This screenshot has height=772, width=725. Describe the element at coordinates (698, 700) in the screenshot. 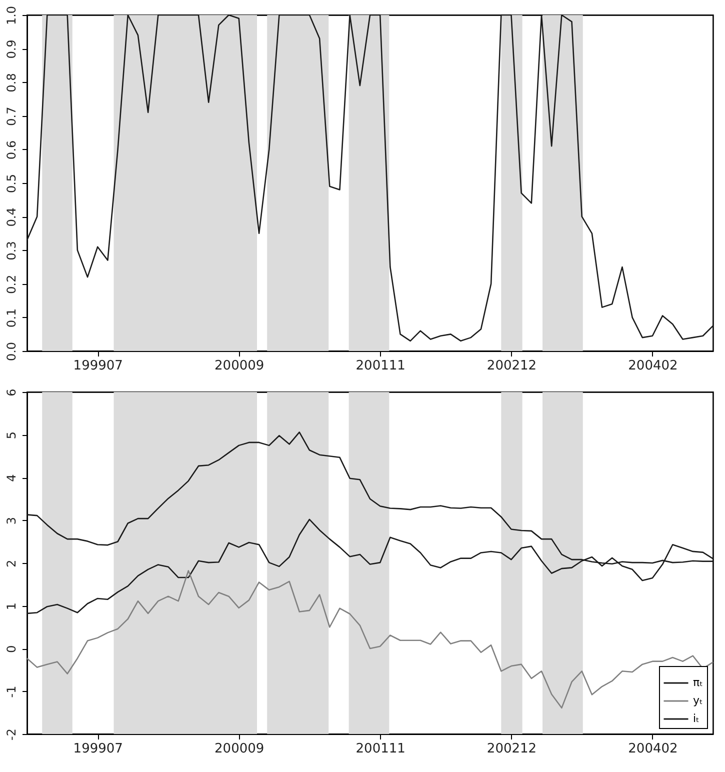

I see `legend-label: yₜ` at that location.